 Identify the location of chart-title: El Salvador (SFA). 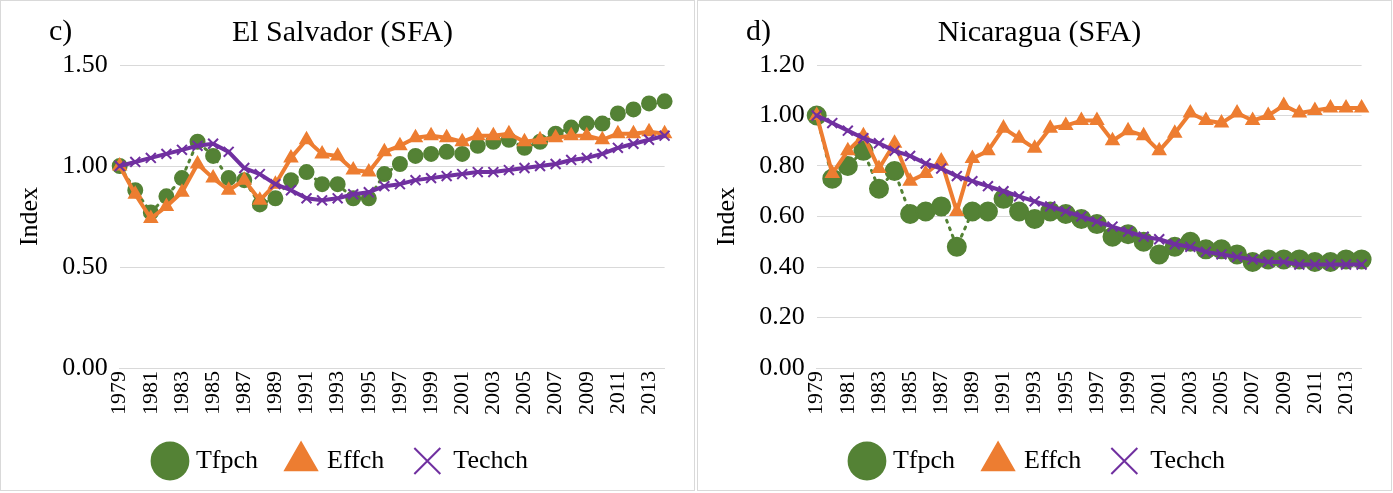
(342, 30).